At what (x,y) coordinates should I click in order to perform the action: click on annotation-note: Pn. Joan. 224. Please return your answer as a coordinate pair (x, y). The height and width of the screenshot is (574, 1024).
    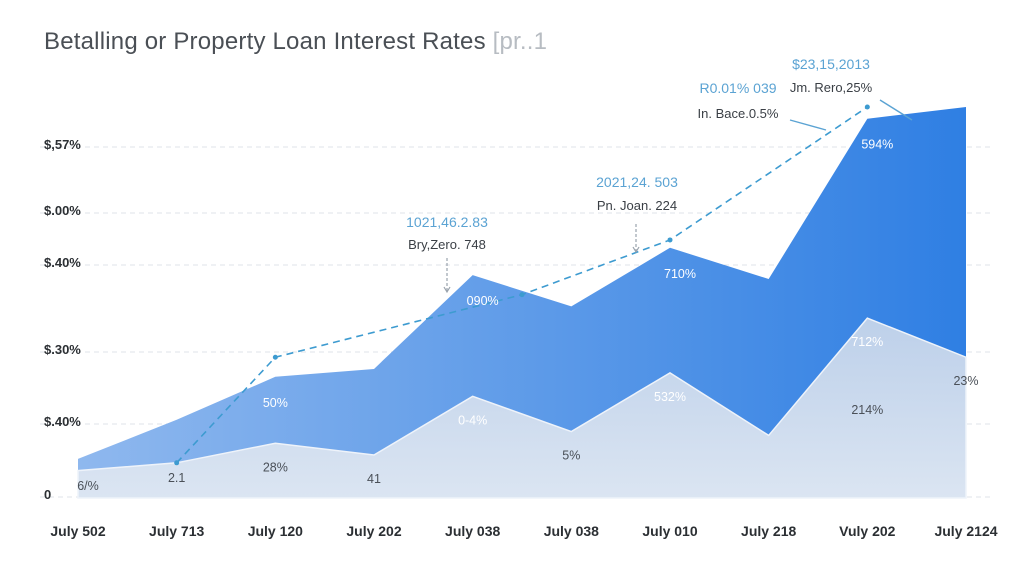
    Looking at the image, I should click on (637, 205).